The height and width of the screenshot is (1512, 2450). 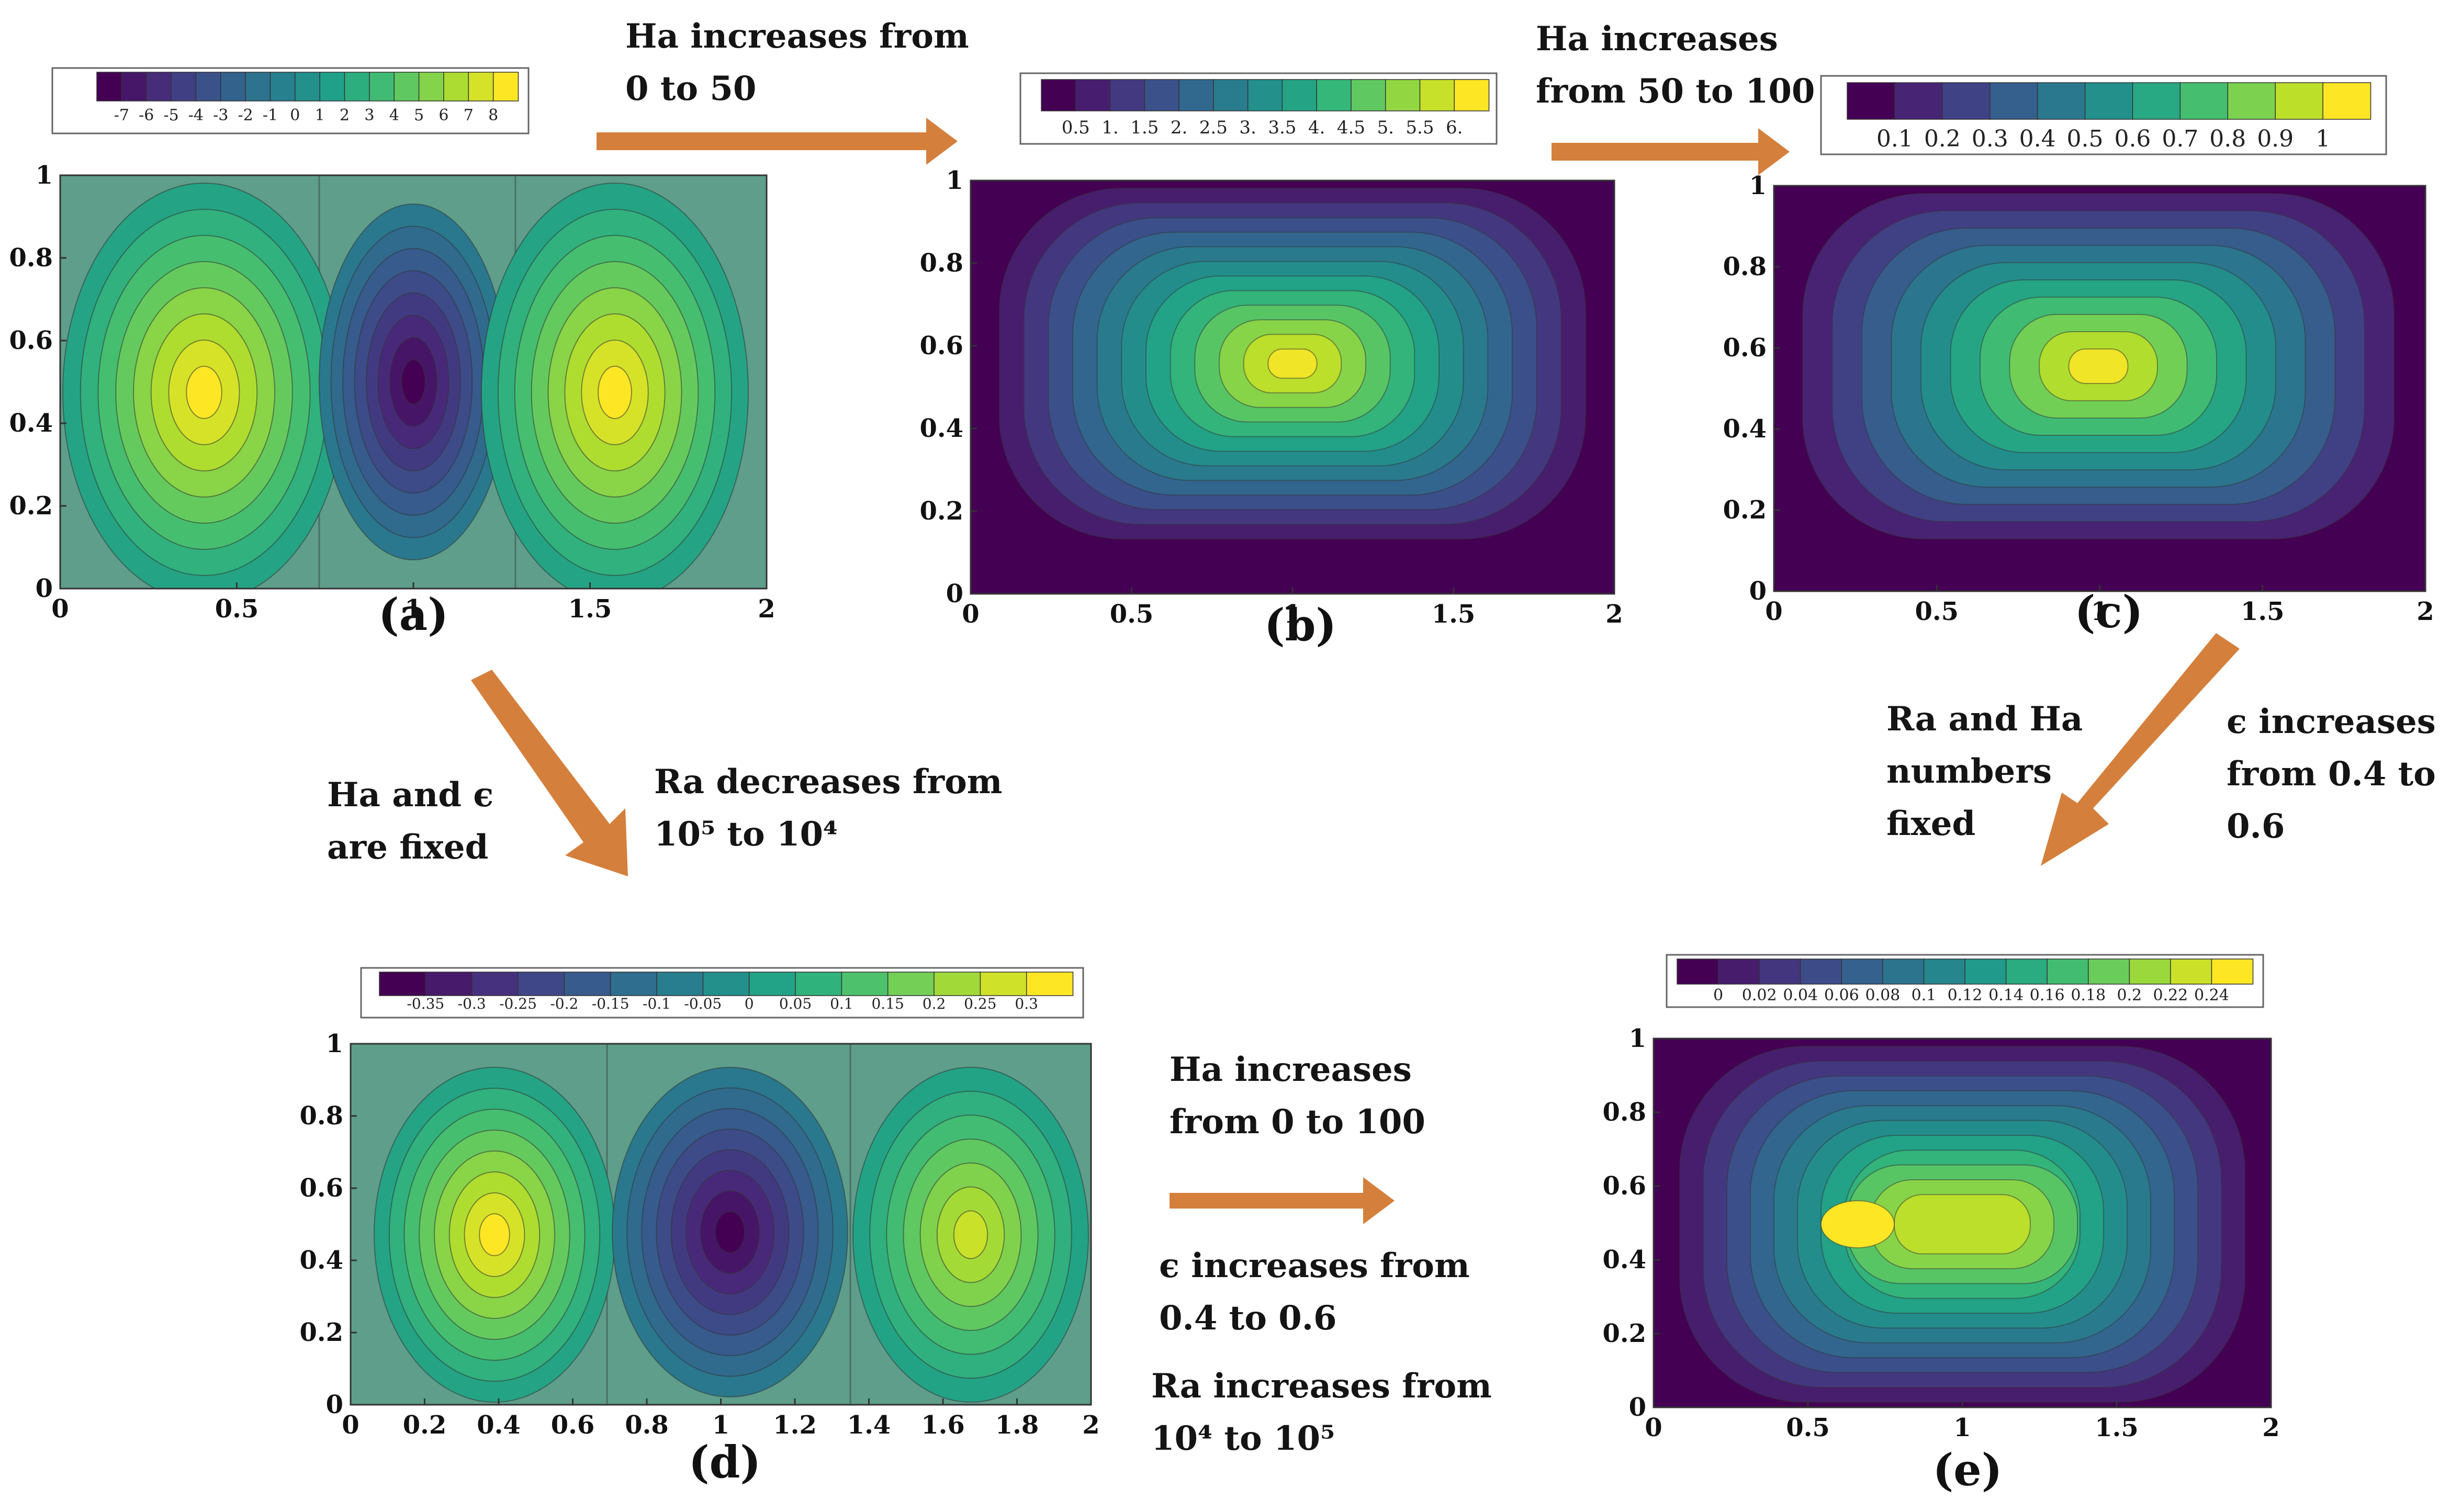 What do you see at coordinates (2099, 612) in the screenshot?
I see `x-tick-label: 1` at bounding box center [2099, 612].